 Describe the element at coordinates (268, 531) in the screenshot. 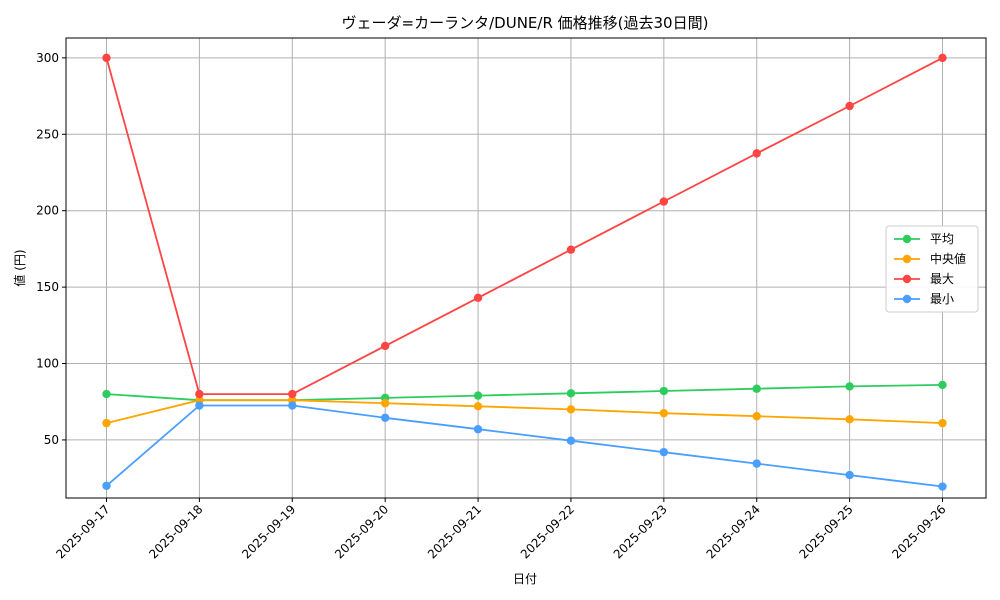

I see `x-tick-label: 2025-09-19` at that location.